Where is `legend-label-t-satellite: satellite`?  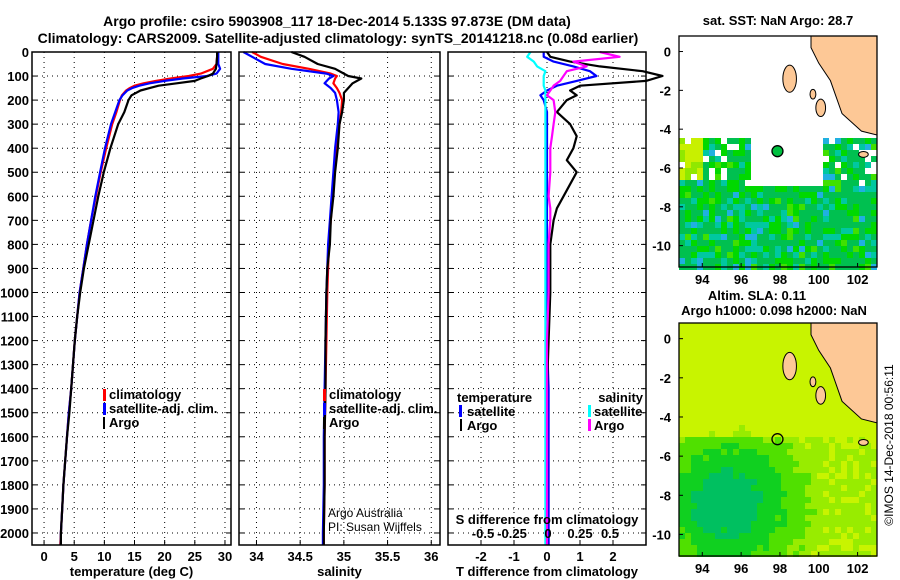
legend-label-t-satellite: satellite is located at coordinates (491, 411).